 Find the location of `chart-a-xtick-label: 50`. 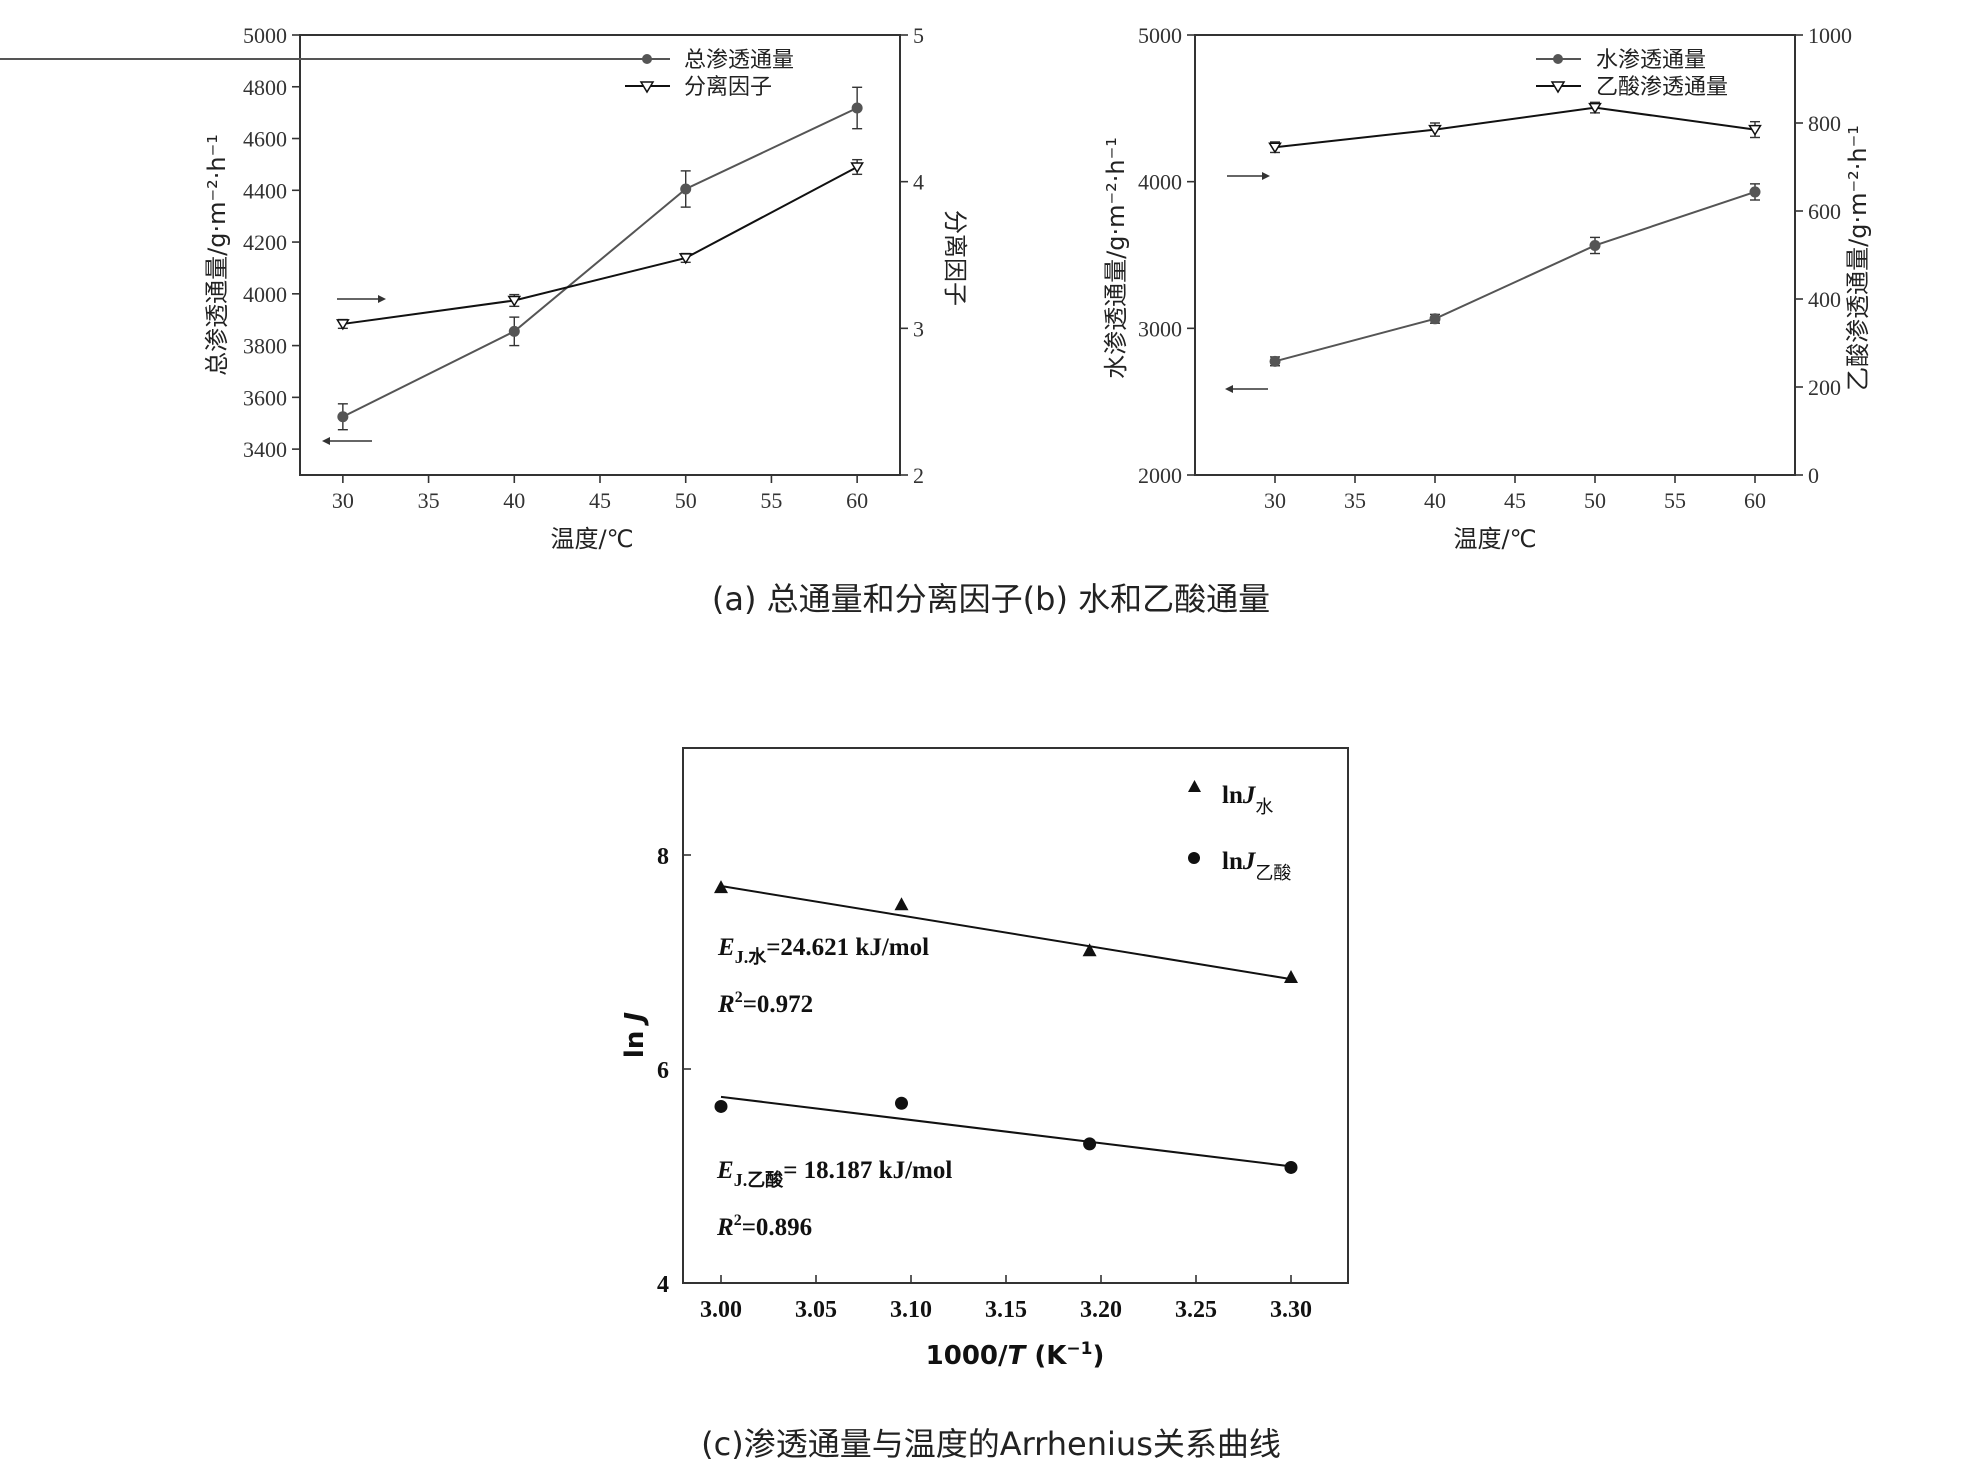

chart-a-xtick-label: 50 is located at coordinates (686, 500).